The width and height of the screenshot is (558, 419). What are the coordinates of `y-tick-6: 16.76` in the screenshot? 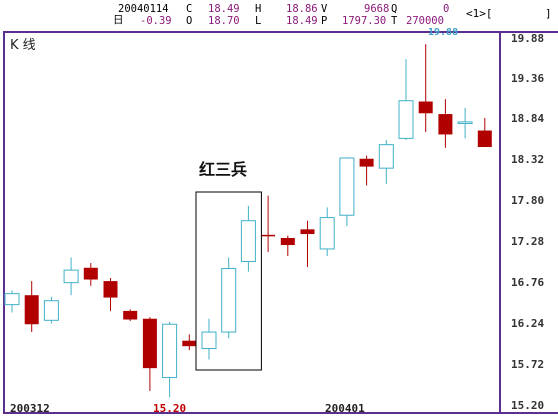 It's located at (528, 282).